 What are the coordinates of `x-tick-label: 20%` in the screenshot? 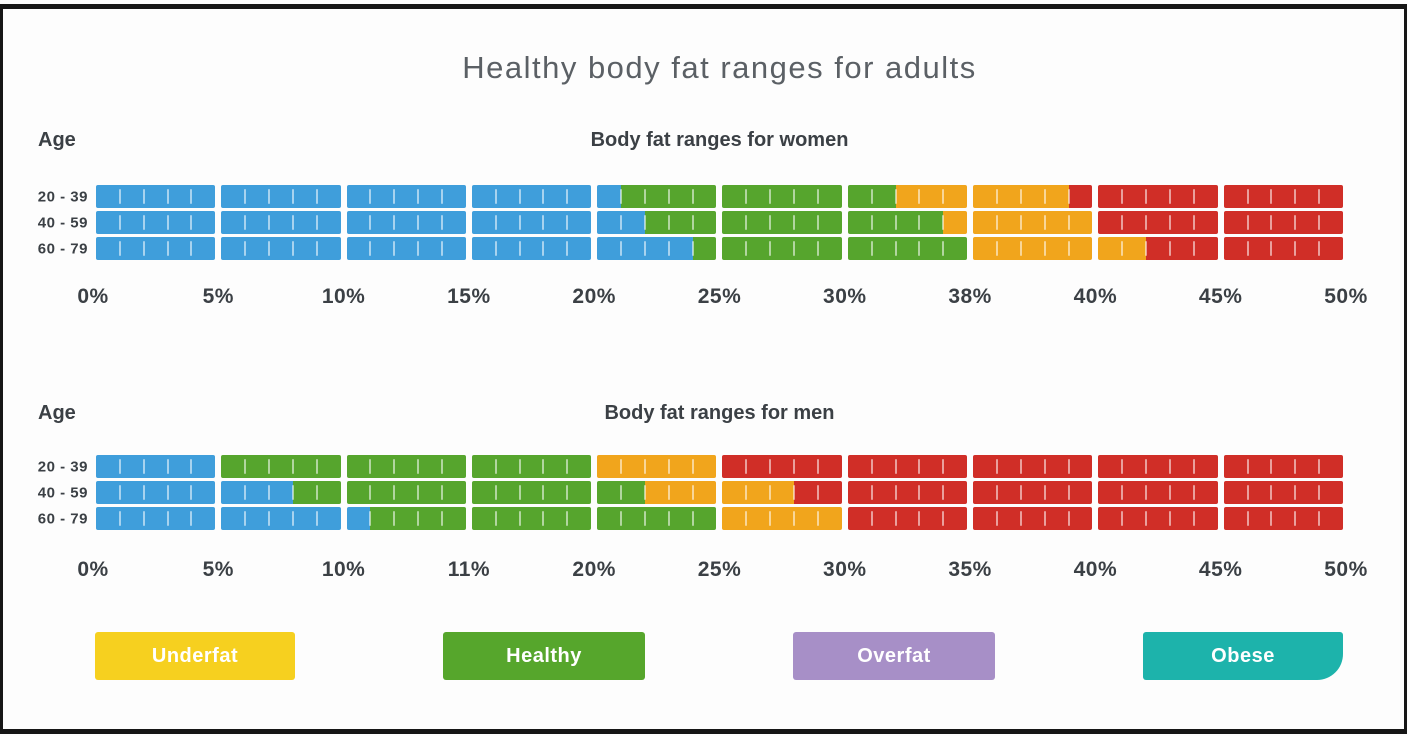 It's located at (594, 296).